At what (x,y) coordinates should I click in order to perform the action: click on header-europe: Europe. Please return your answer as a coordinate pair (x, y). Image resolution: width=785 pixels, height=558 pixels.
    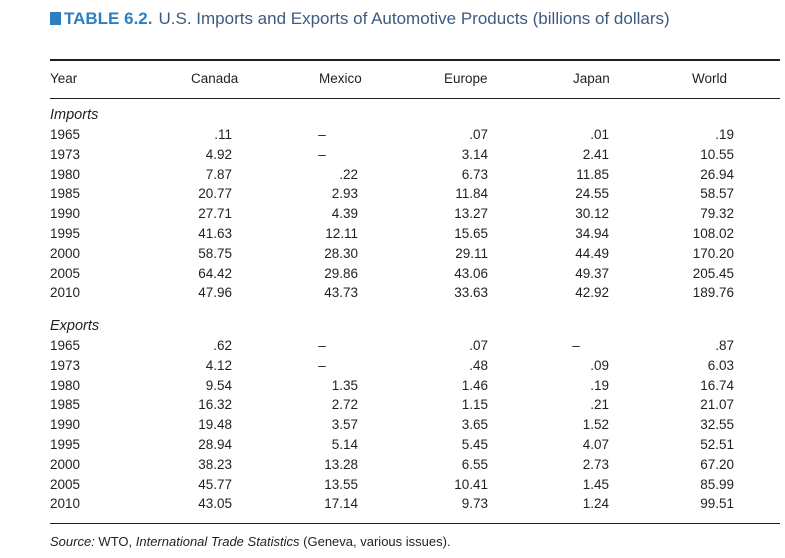
    Looking at the image, I should click on (466, 78).